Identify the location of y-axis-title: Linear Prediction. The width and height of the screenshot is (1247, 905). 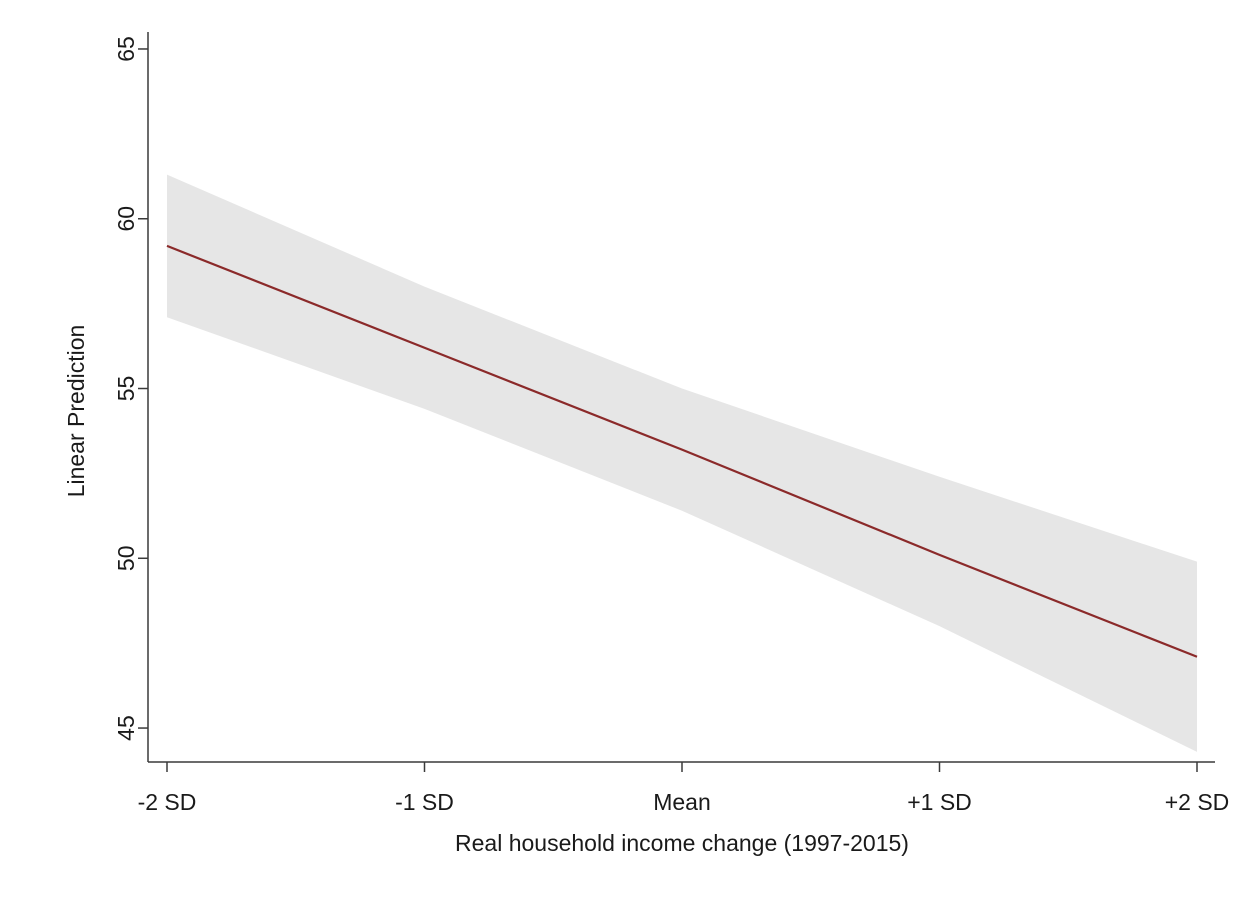
(76, 411).